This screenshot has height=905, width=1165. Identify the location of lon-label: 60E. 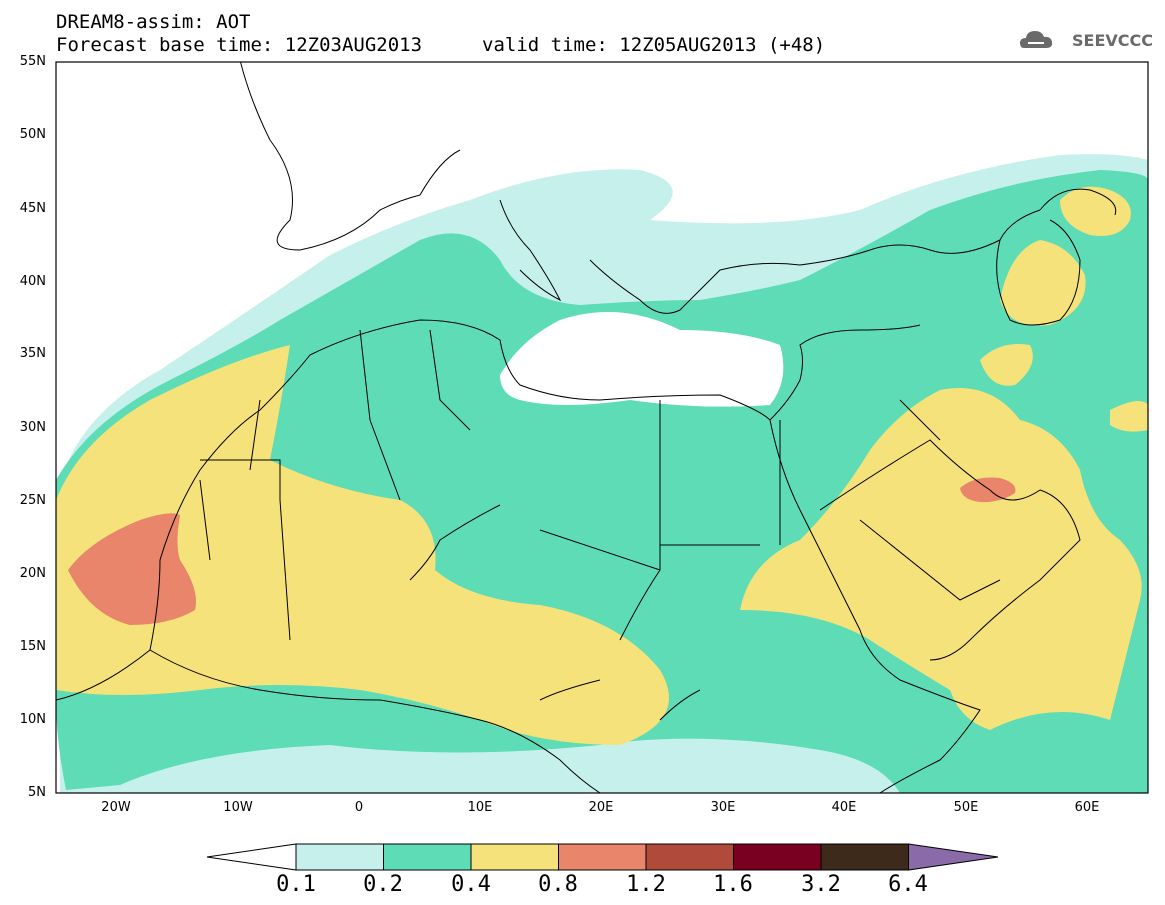
(1087, 807).